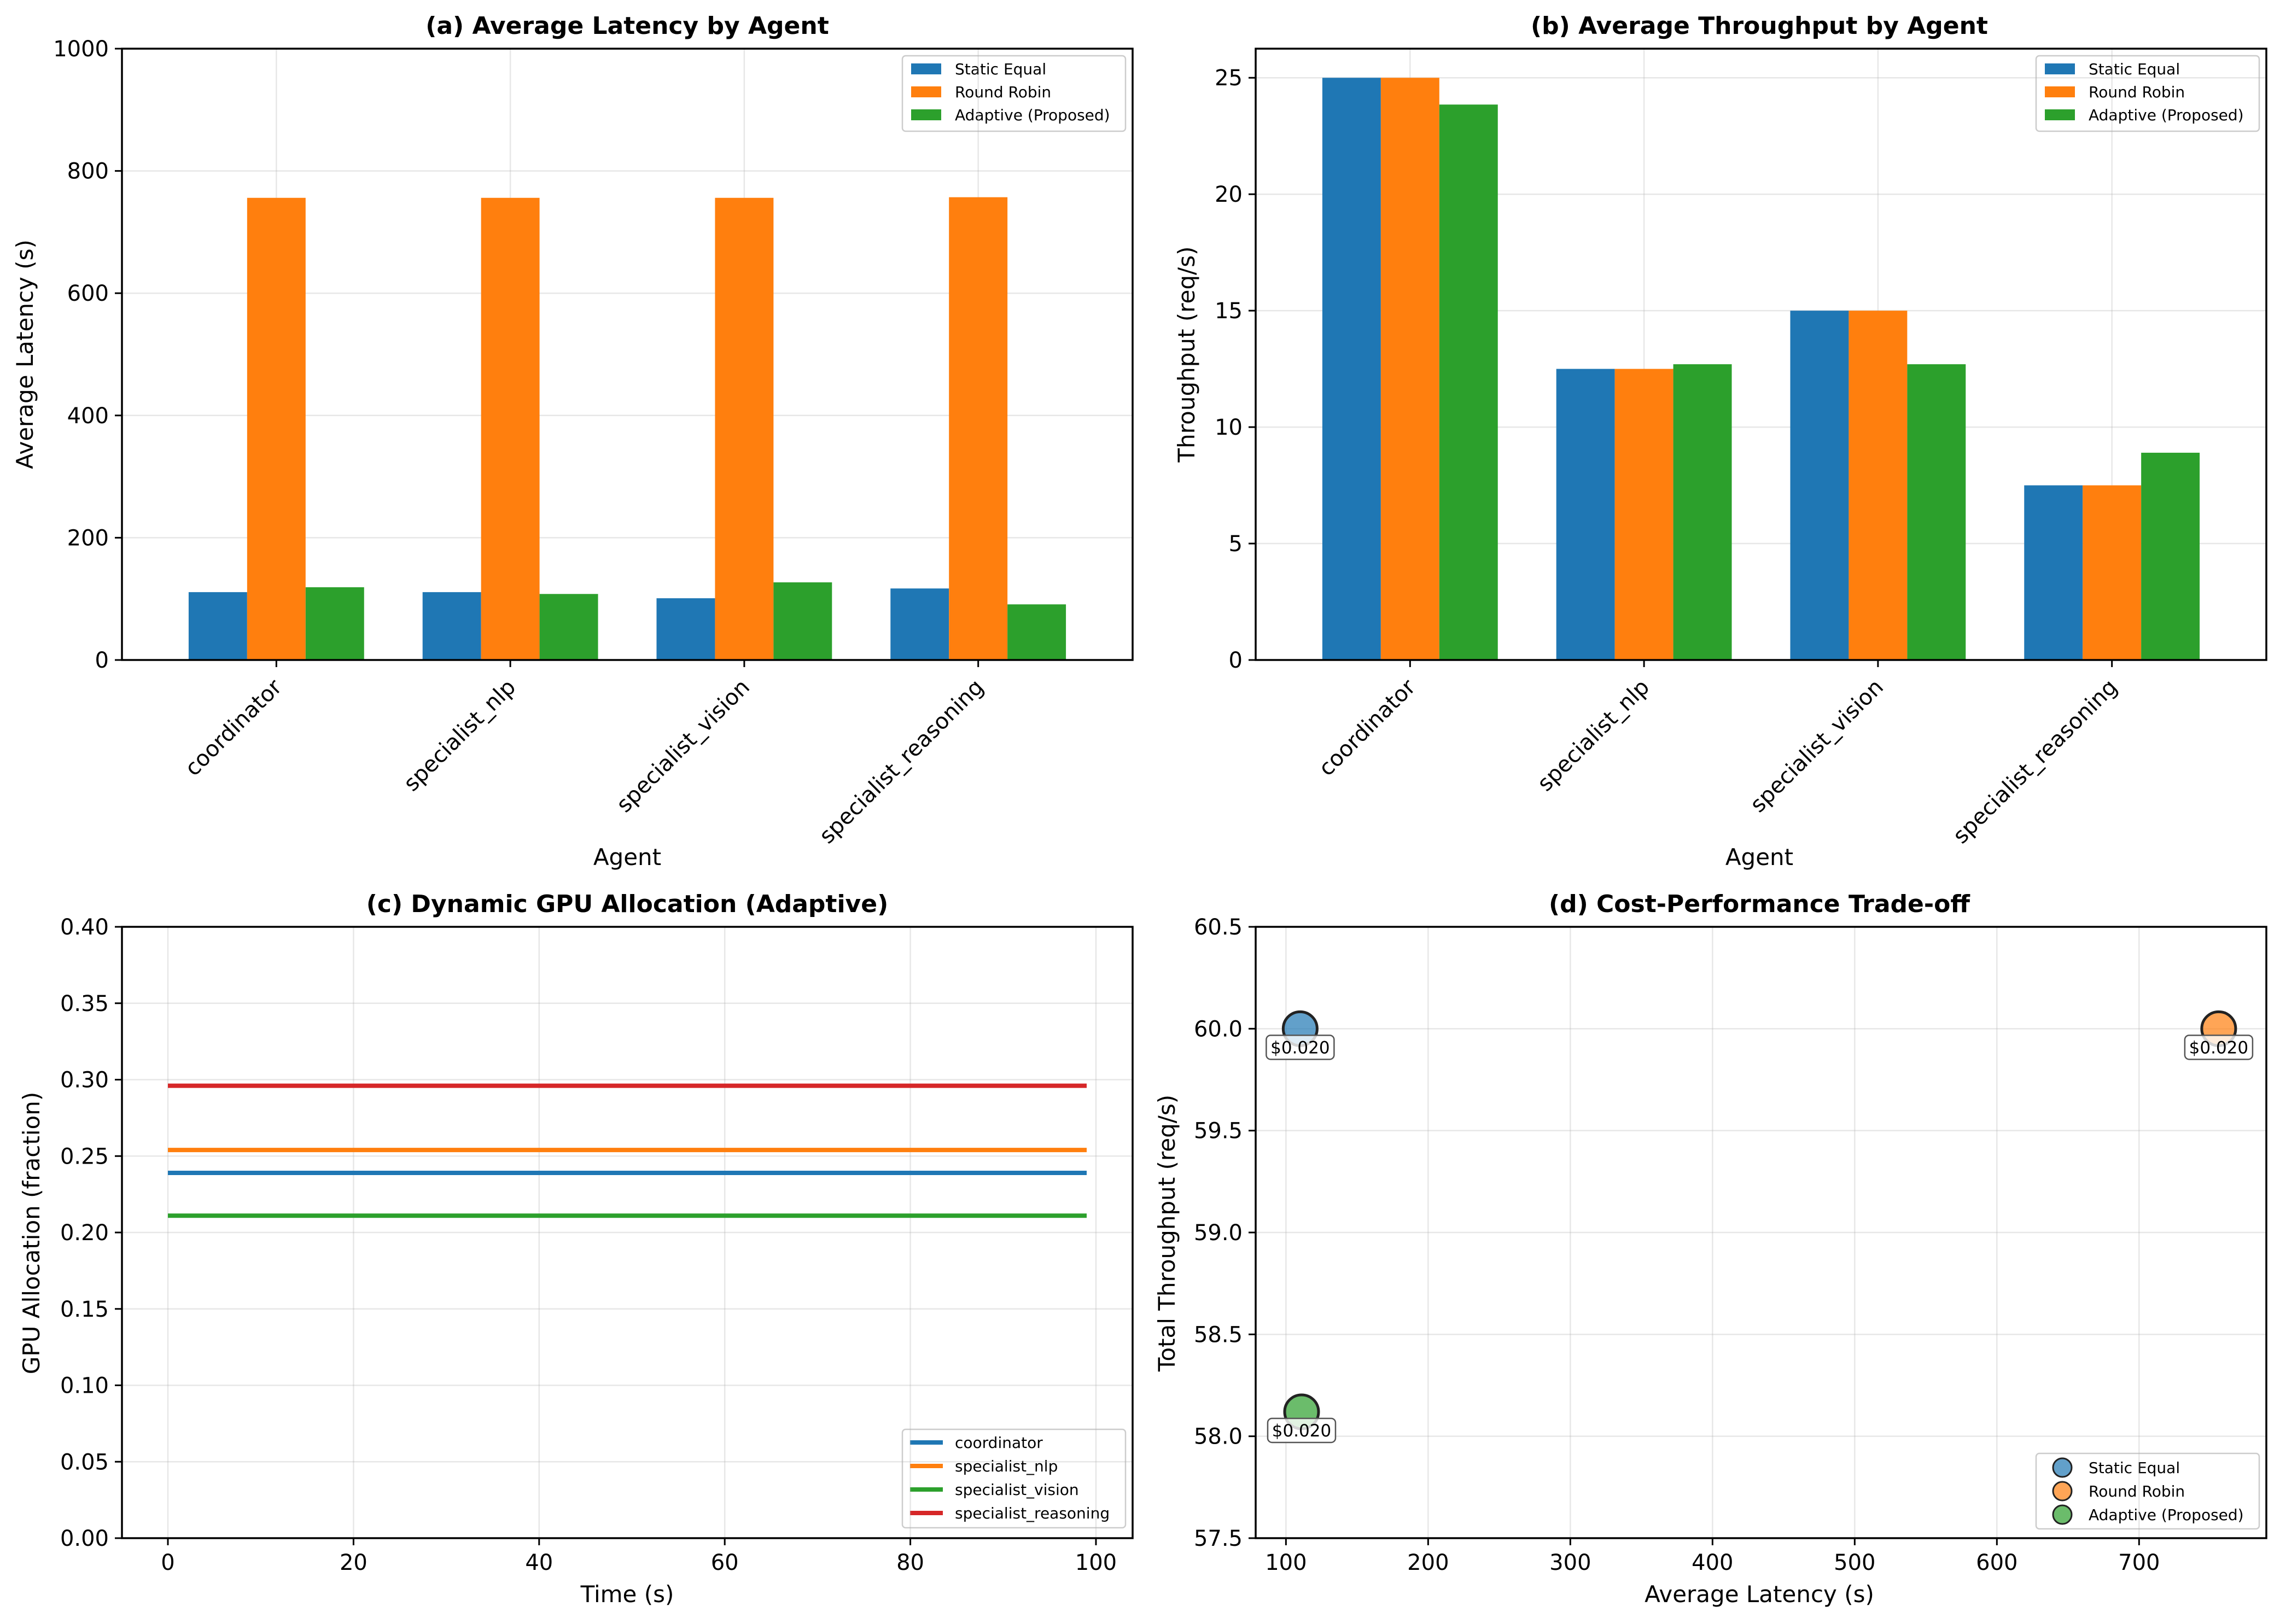 The width and height of the screenshot is (2280, 1624). I want to click on tradeoff-x-tick-label: 500, so click(1854, 1563).